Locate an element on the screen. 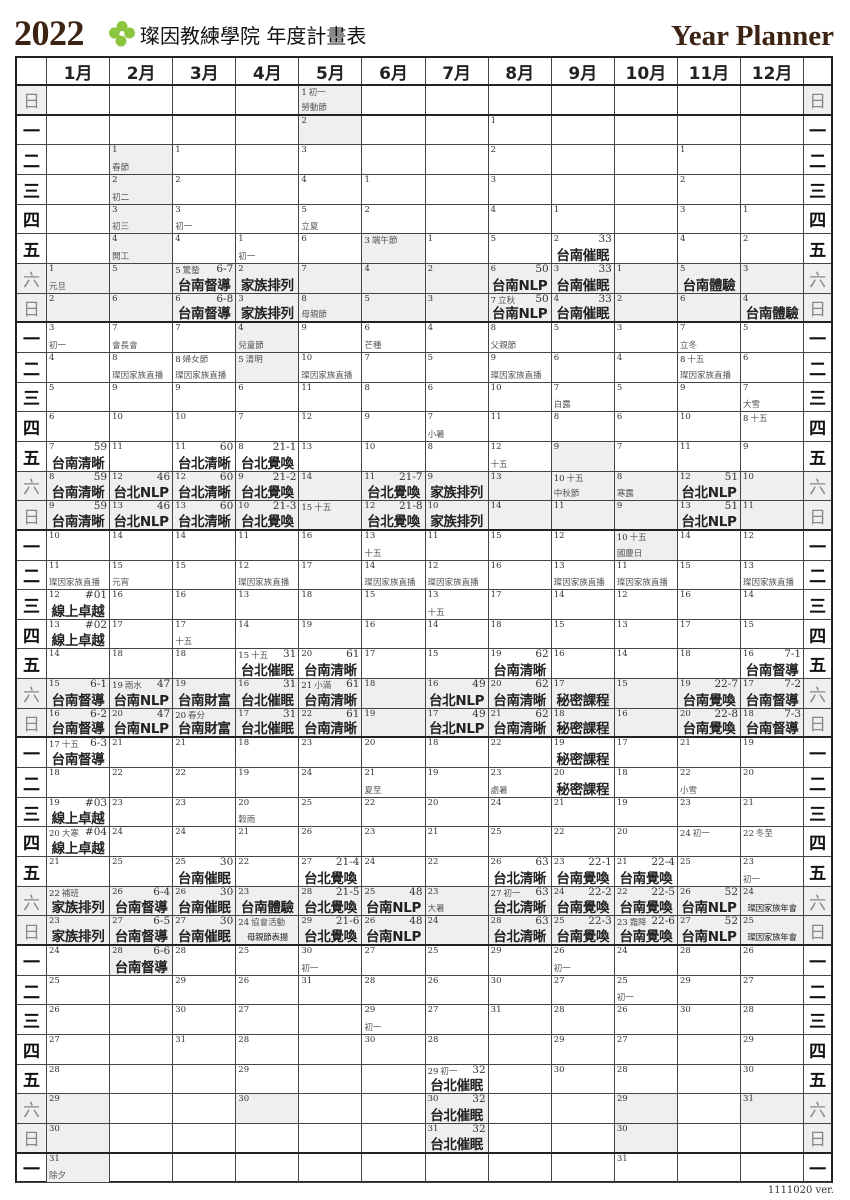 The width and height of the screenshot is (850, 1200). day-cell: 1 春節 is located at coordinates (142, 159).